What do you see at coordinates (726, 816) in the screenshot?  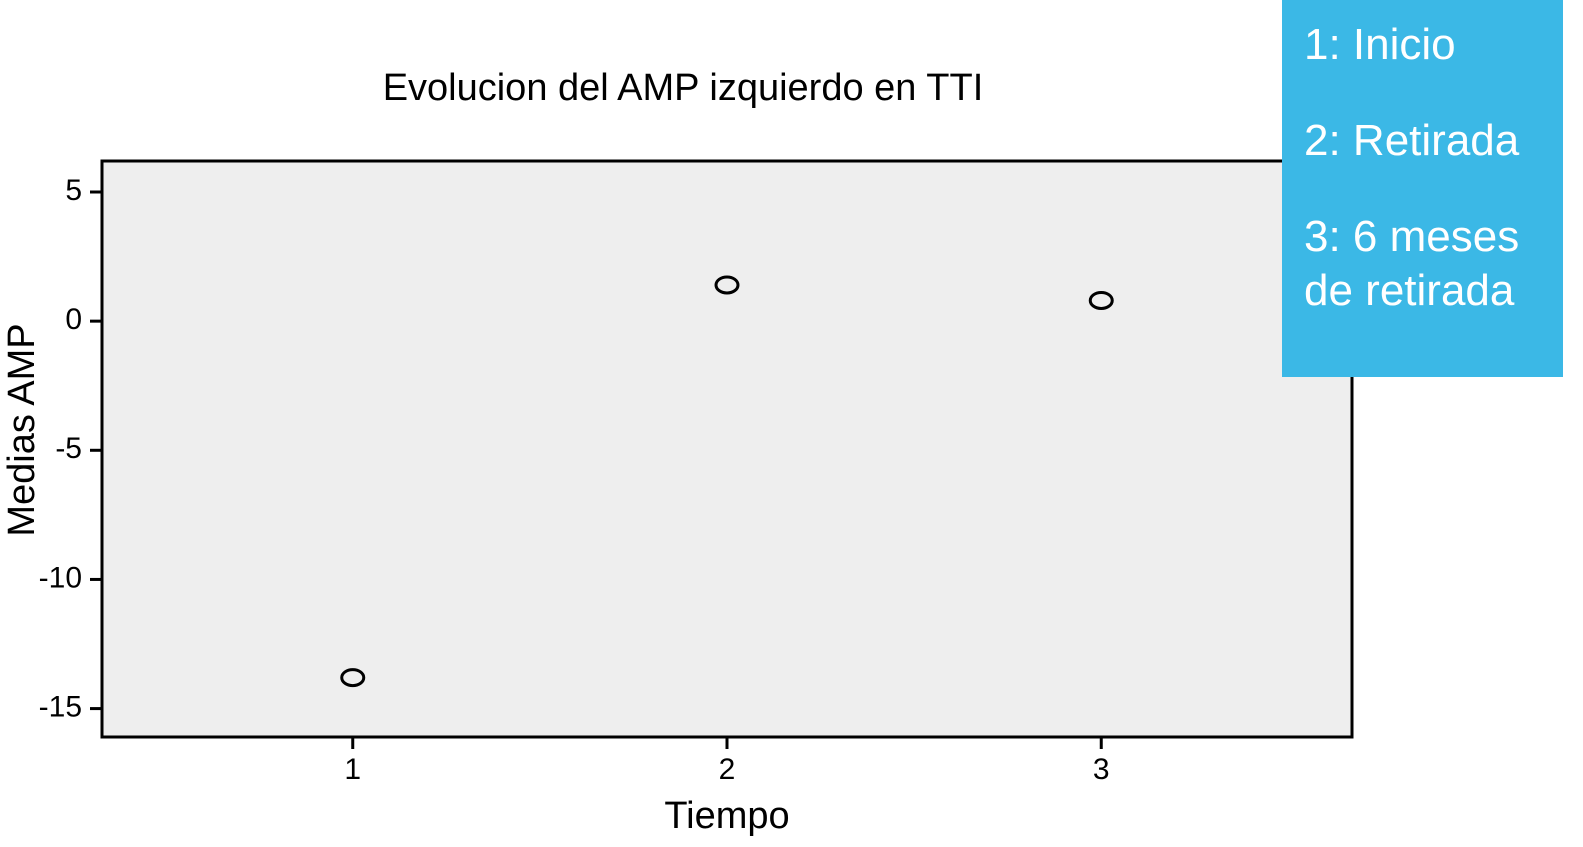 I see `x-axis-label: Tiempo` at bounding box center [726, 816].